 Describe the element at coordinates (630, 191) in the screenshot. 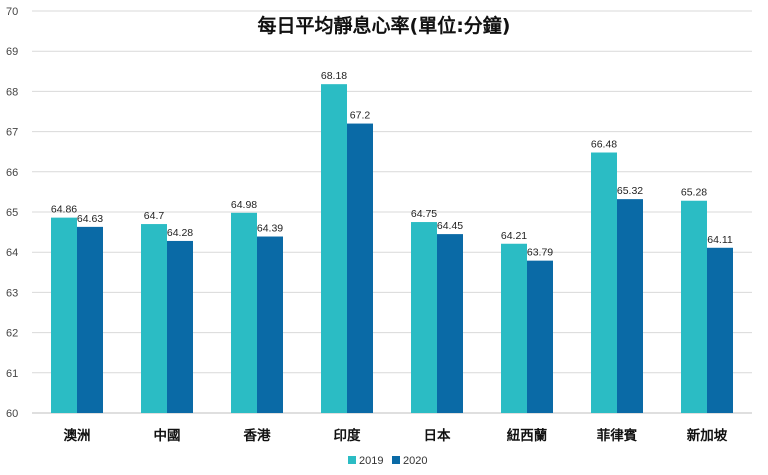

I see `data-label: 65.32` at that location.